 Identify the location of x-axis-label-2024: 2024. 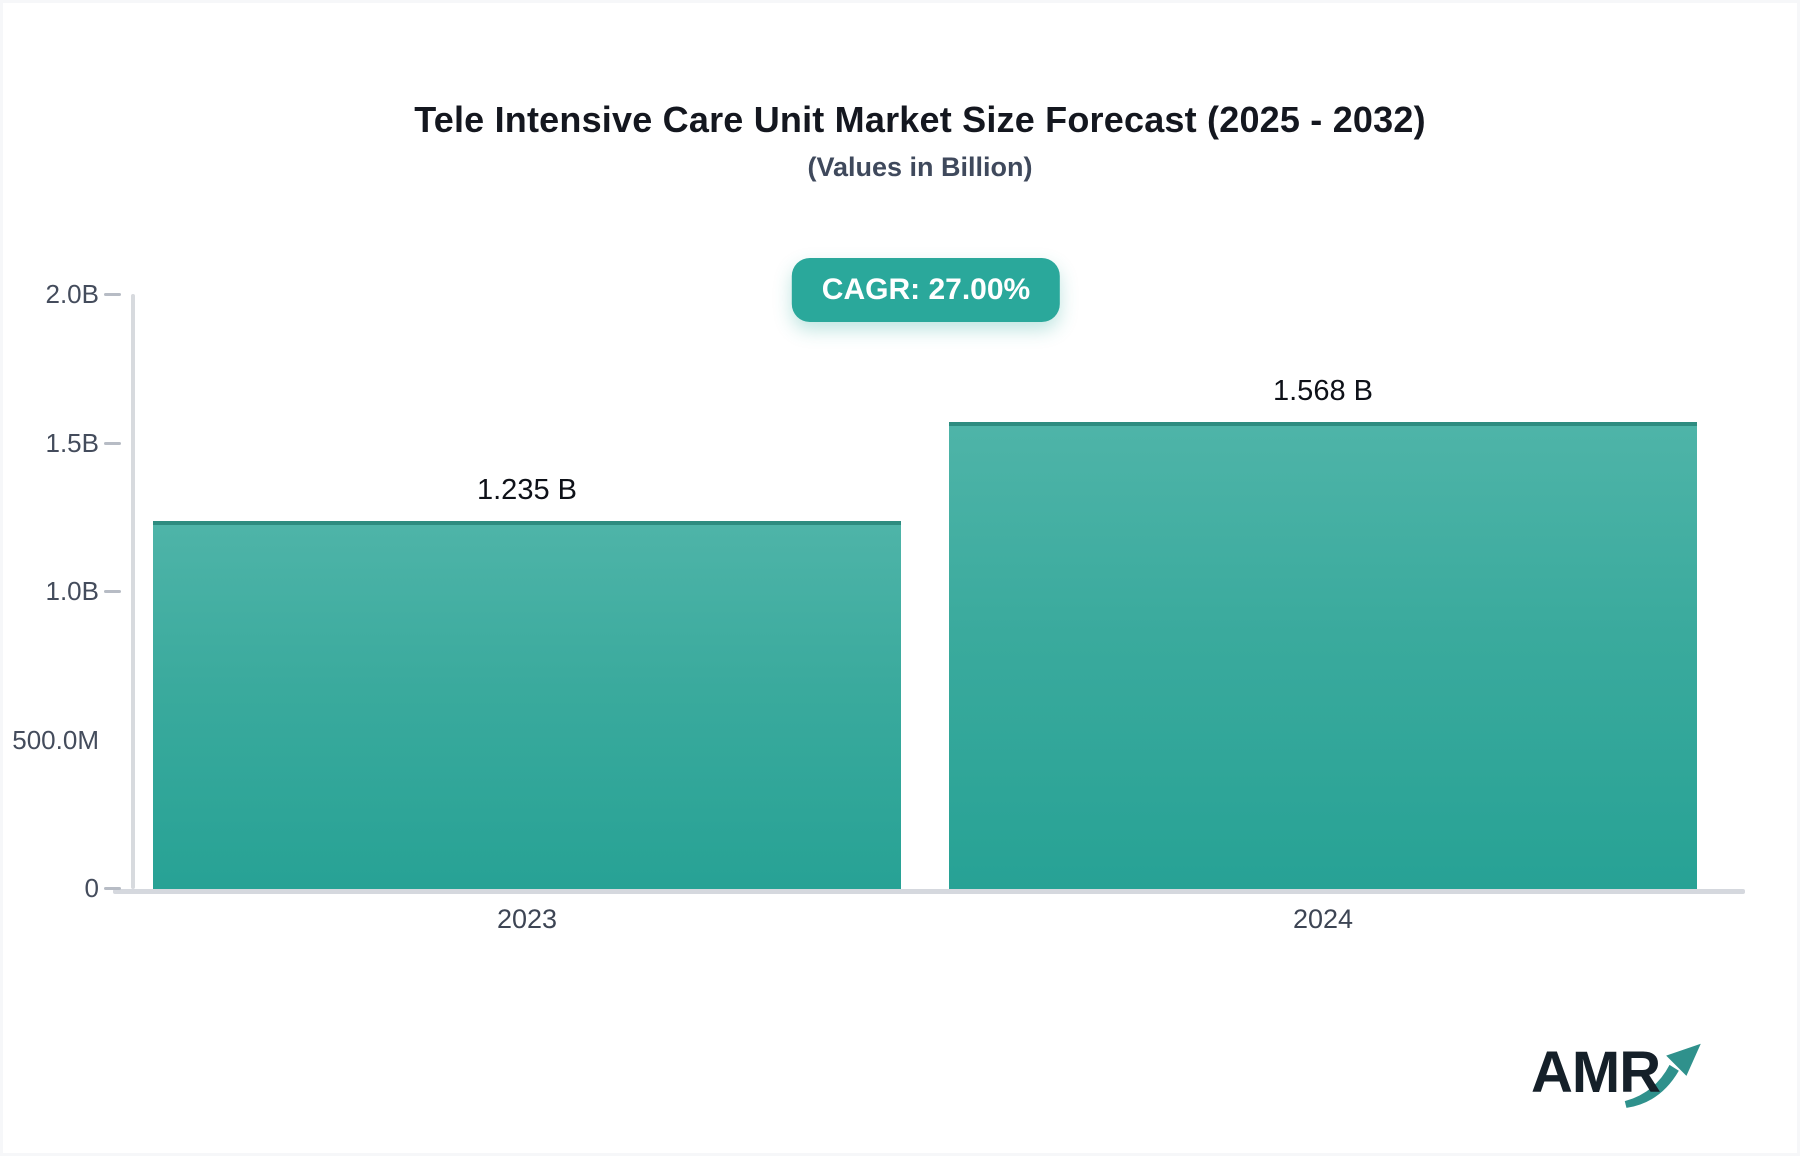
(1323, 919).